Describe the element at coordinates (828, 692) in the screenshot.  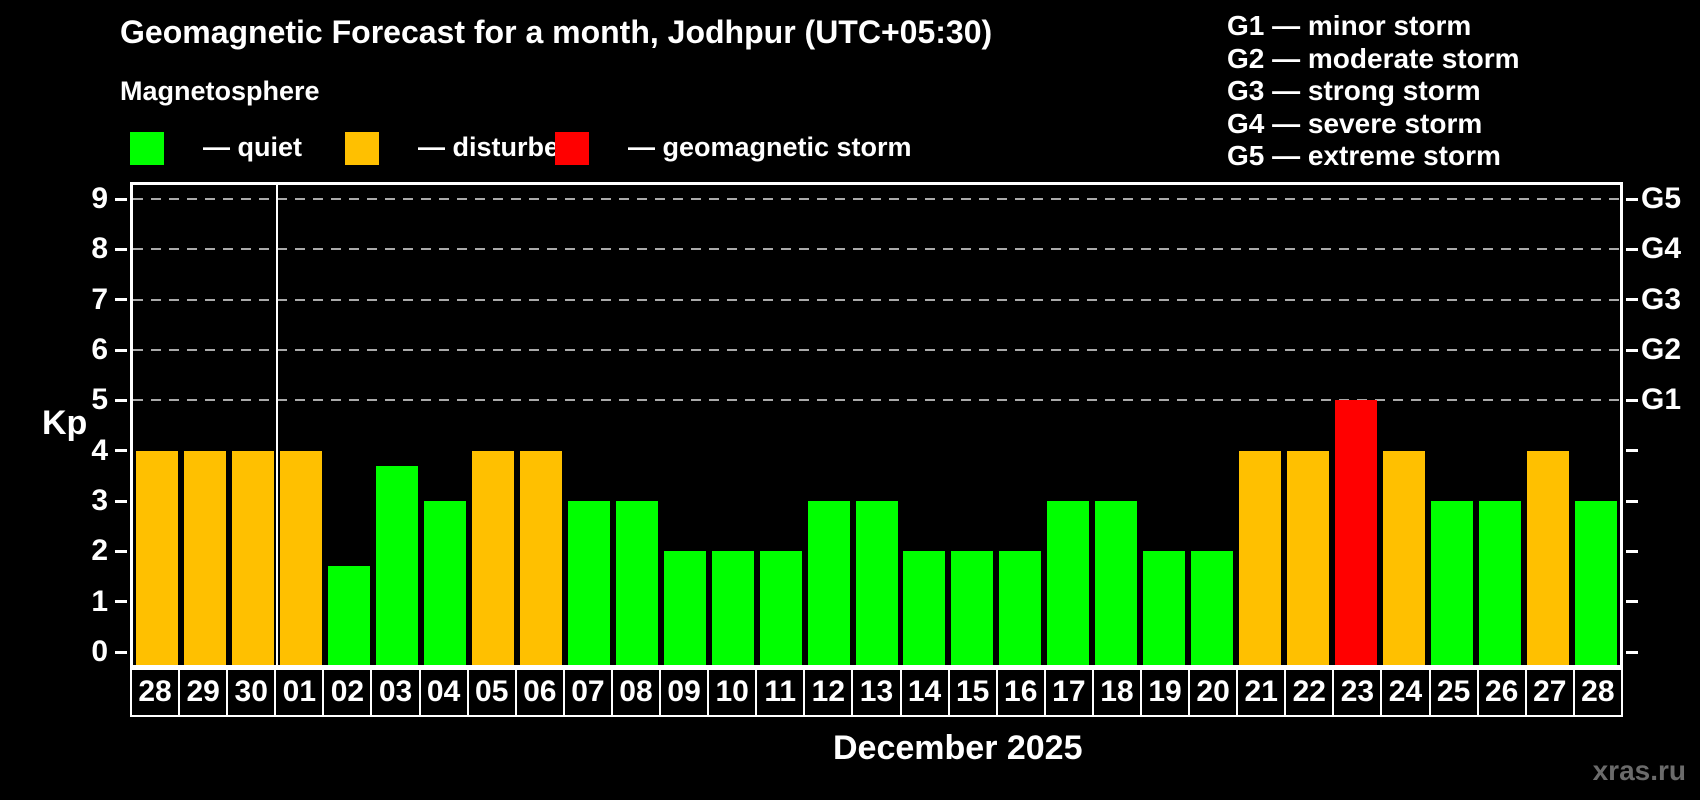
I see `day-label-12: 12` at that location.